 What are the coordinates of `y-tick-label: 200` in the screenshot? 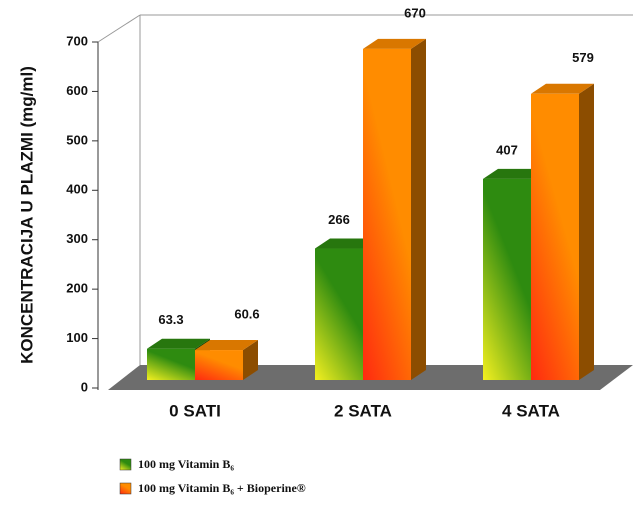 It's located at (77, 288).